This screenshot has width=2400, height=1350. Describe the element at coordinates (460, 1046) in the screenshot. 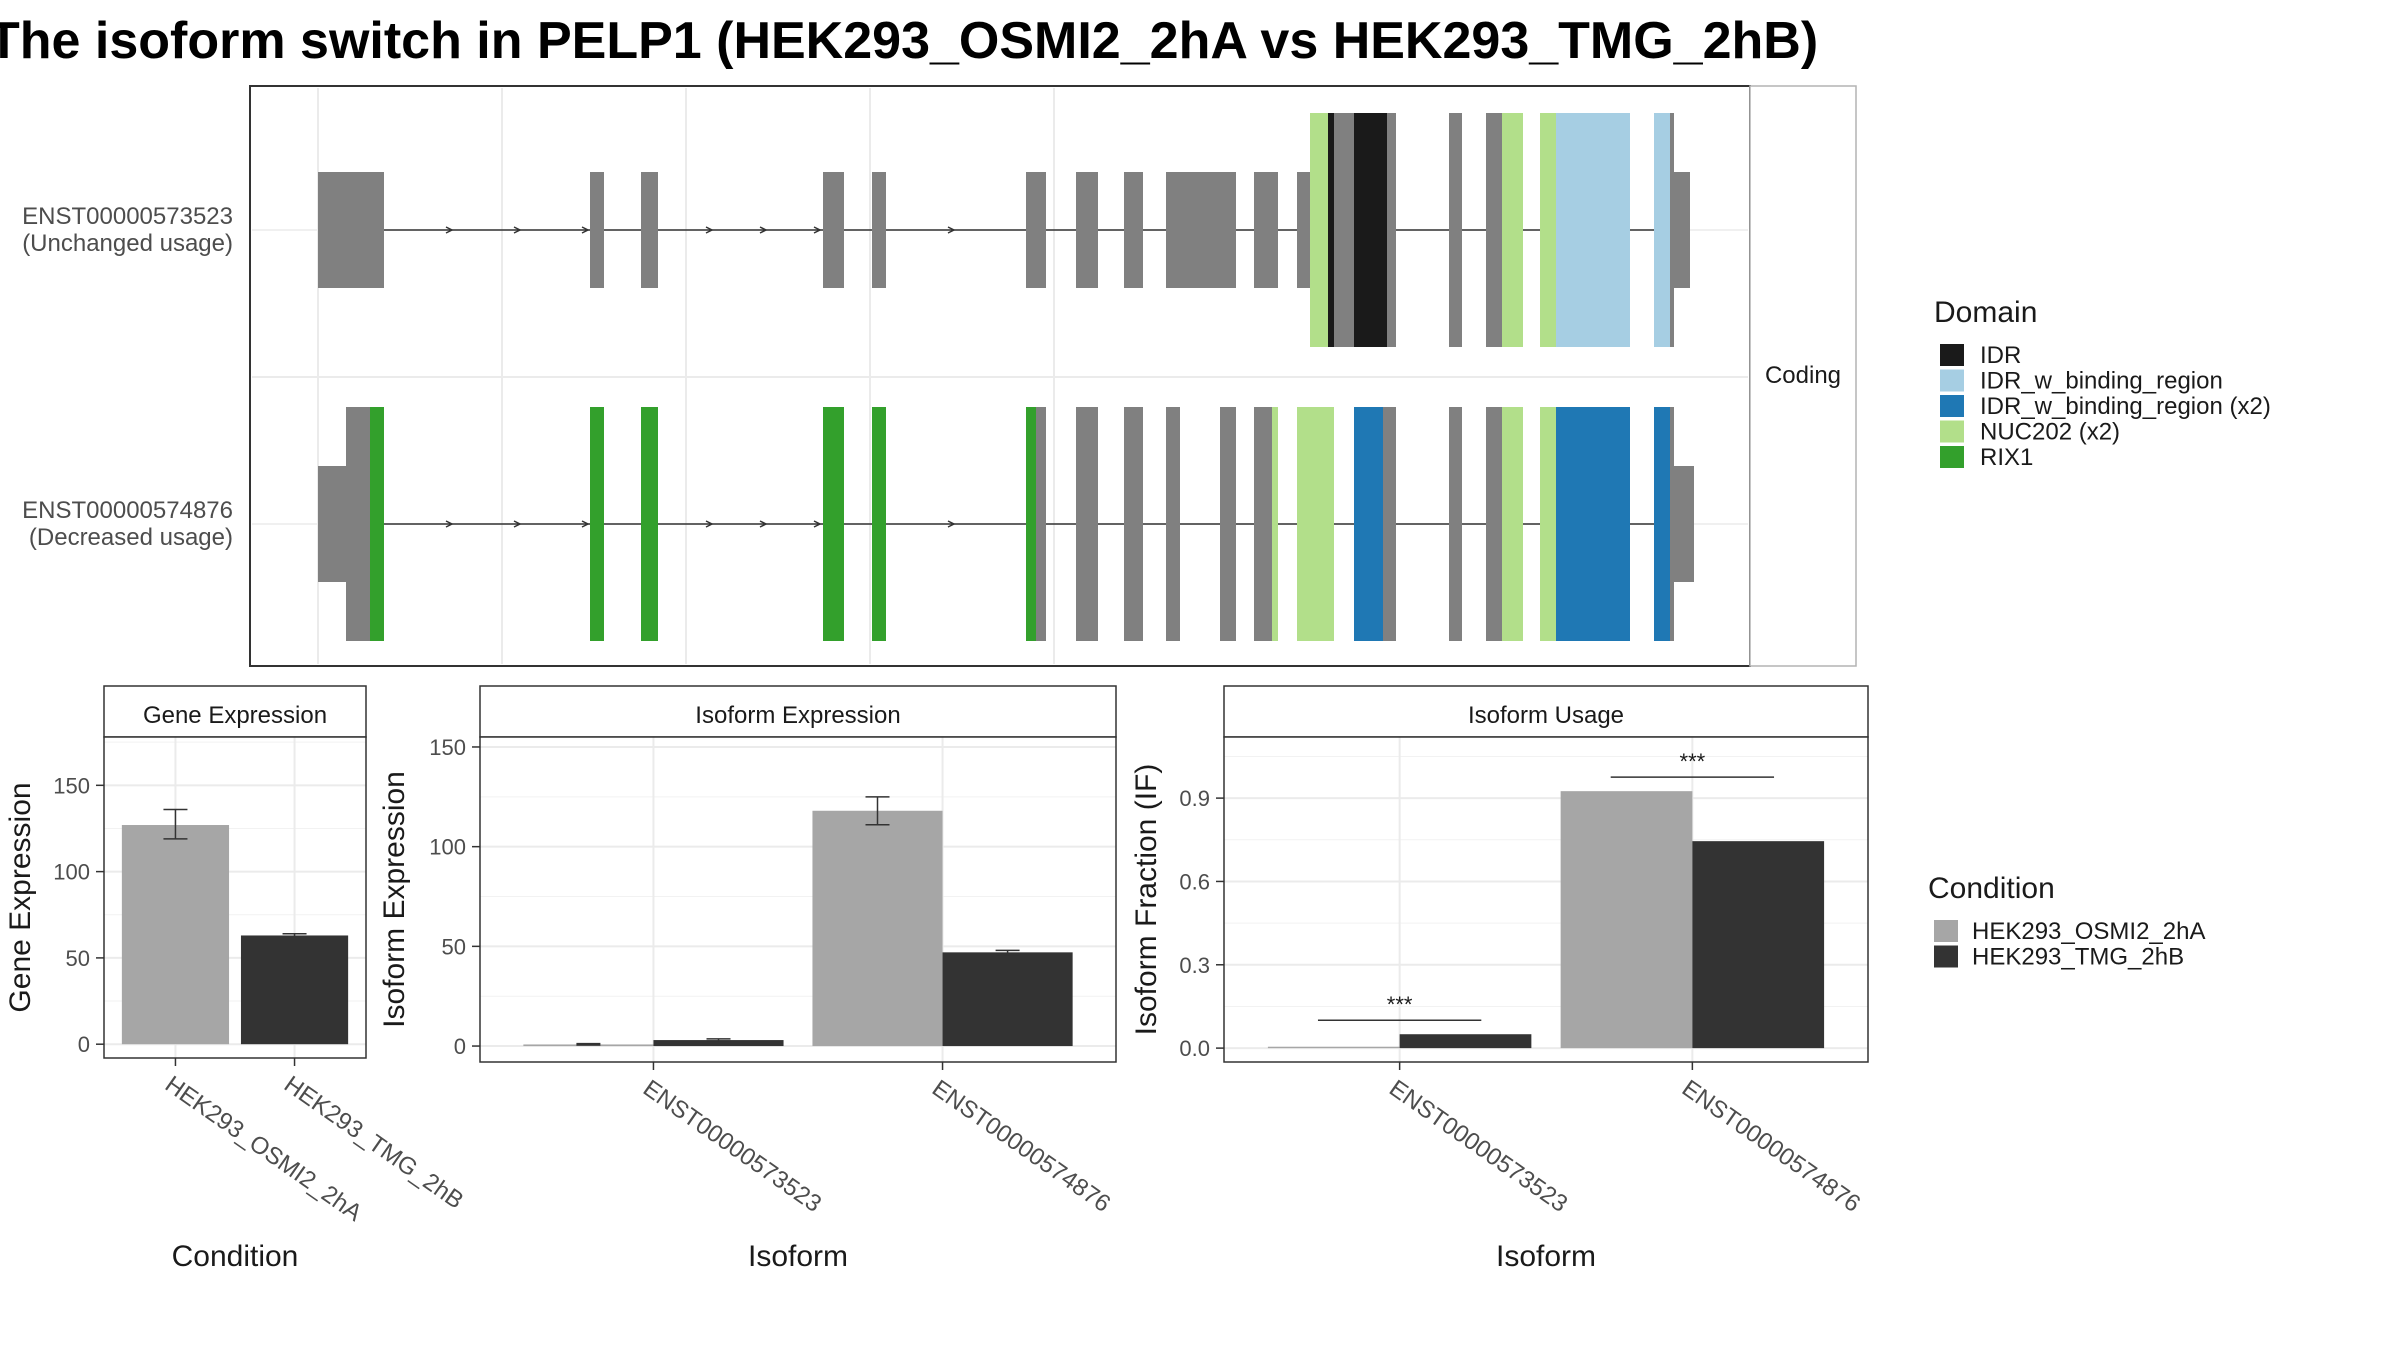

I see `y-tick-label: 0` at that location.